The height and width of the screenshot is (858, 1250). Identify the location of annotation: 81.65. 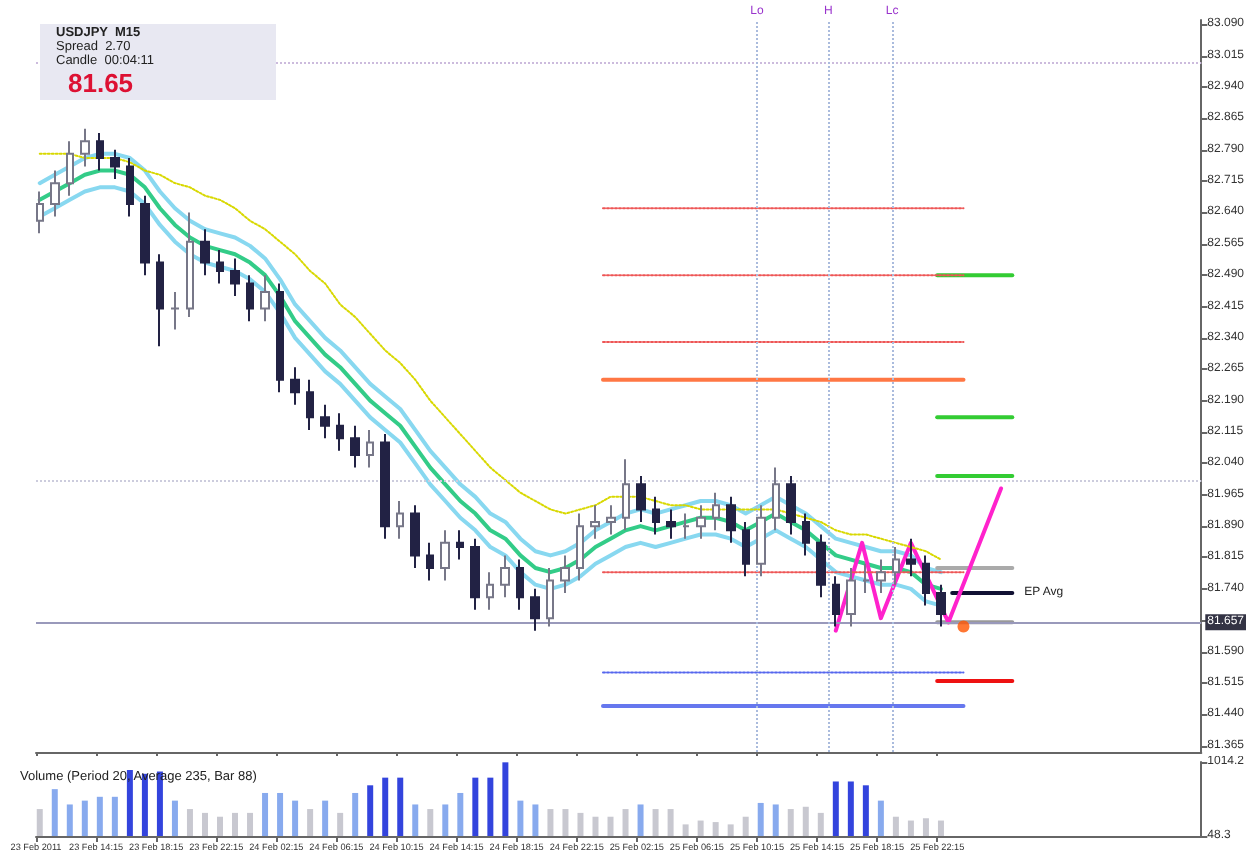
(101, 83).